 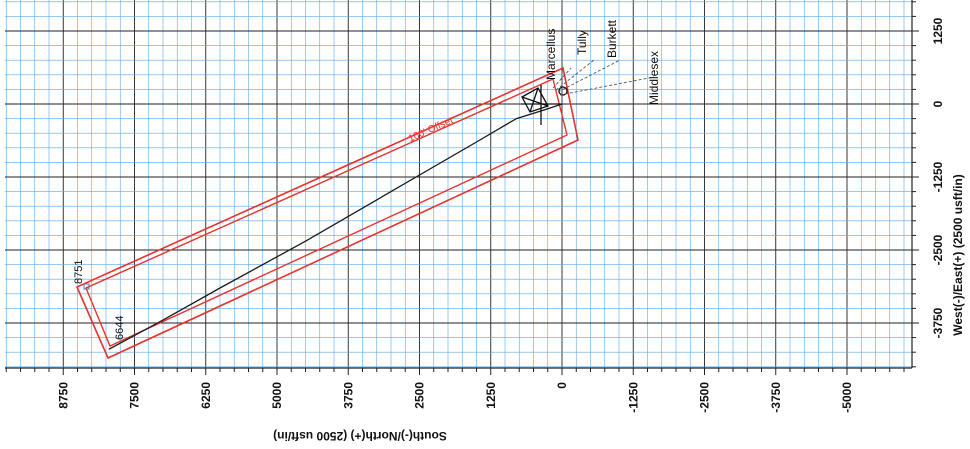 I want to click on x-tick-label: 1250, so click(x=491, y=395).